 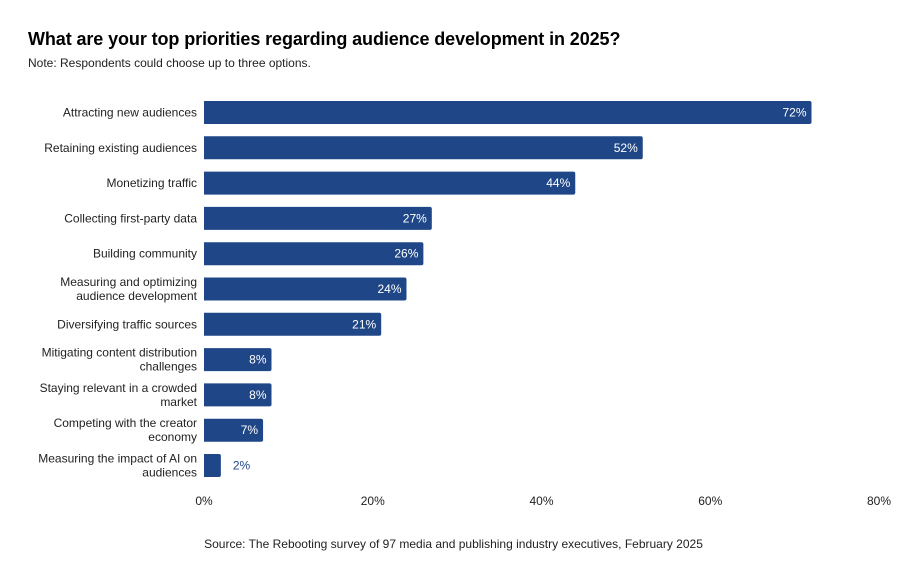 I want to click on bar-row: Diversifying traffic sources 21%, so click(x=219, y=324).